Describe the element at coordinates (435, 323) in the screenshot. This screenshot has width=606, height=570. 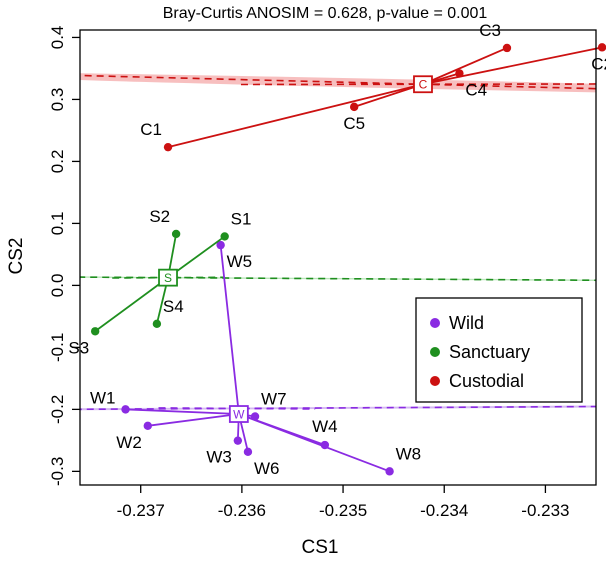
I see `legend-marker-wild` at that location.